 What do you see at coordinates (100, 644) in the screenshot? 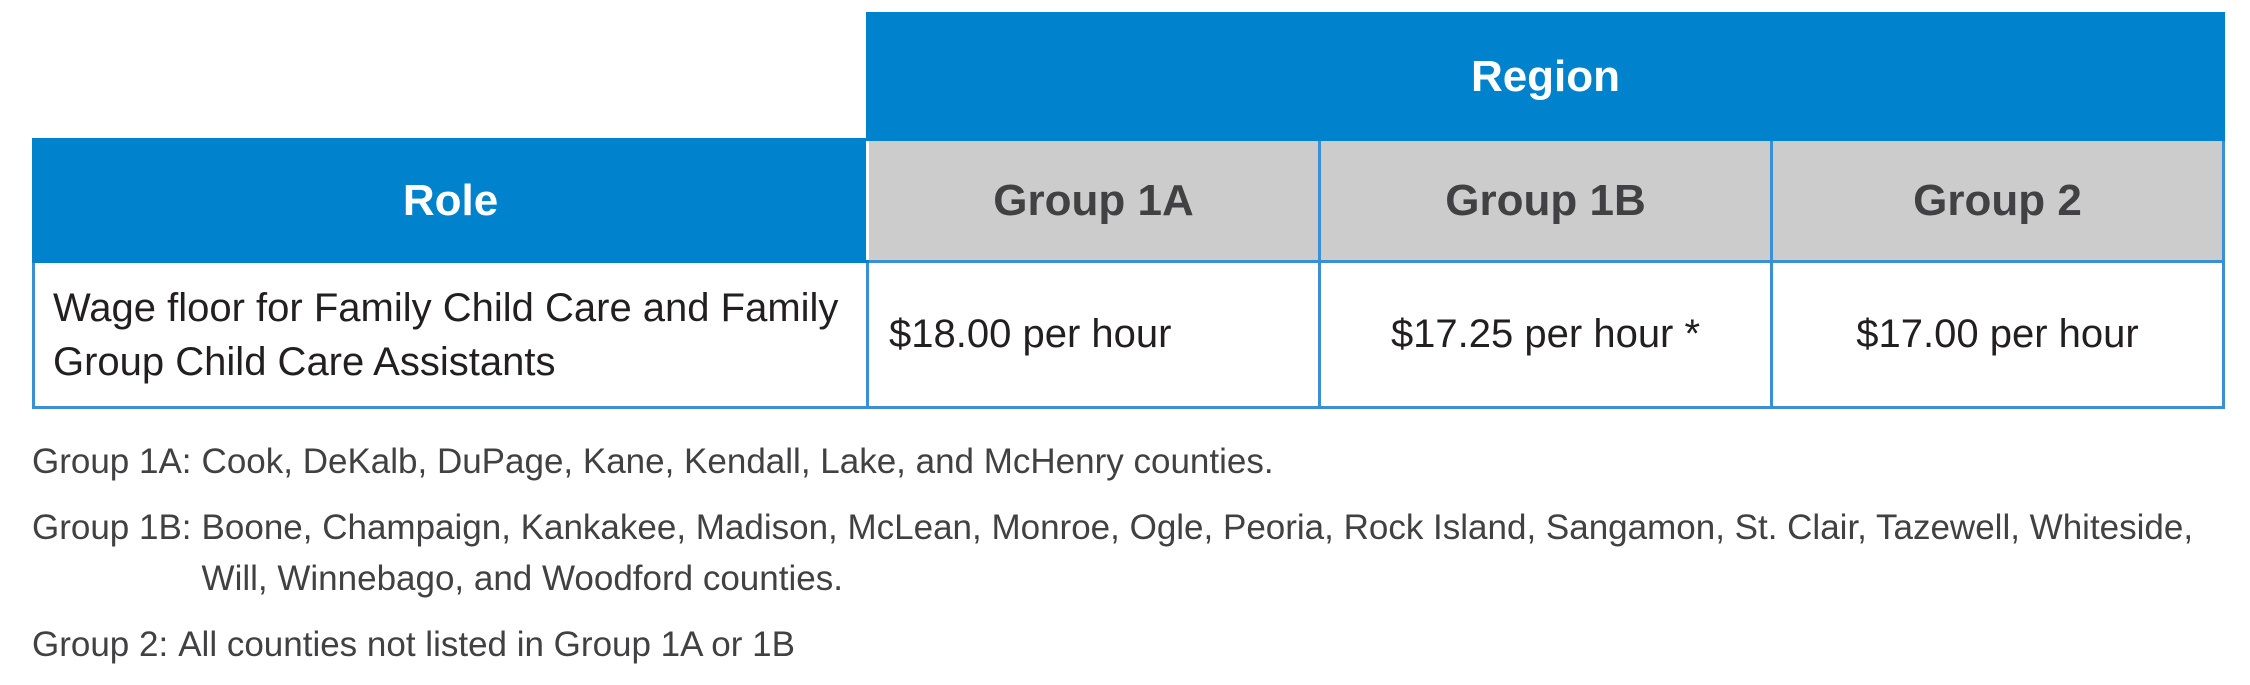
I see `note-label: Group 2:` at bounding box center [100, 644].